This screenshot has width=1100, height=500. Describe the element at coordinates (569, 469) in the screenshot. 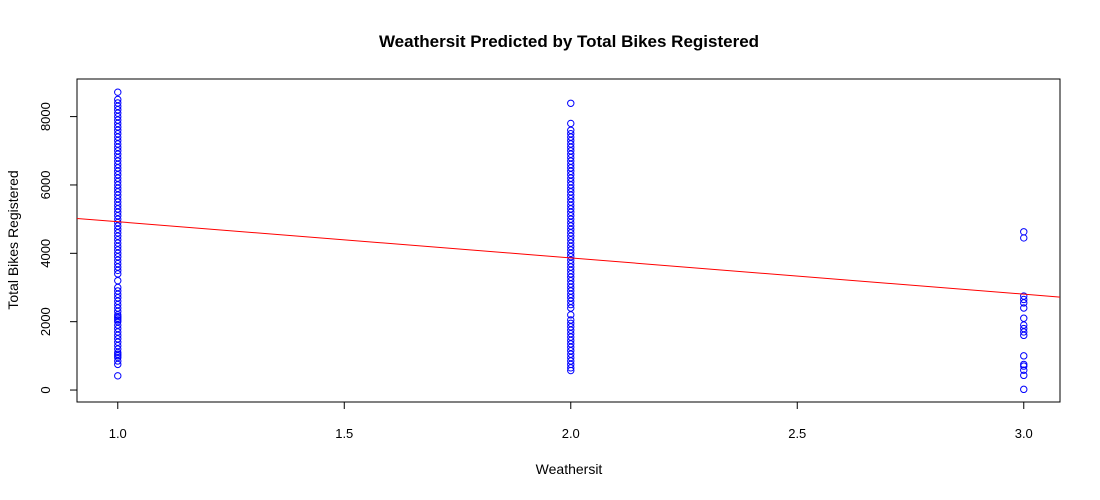

I see `x-axis-label: Weathersit` at that location.